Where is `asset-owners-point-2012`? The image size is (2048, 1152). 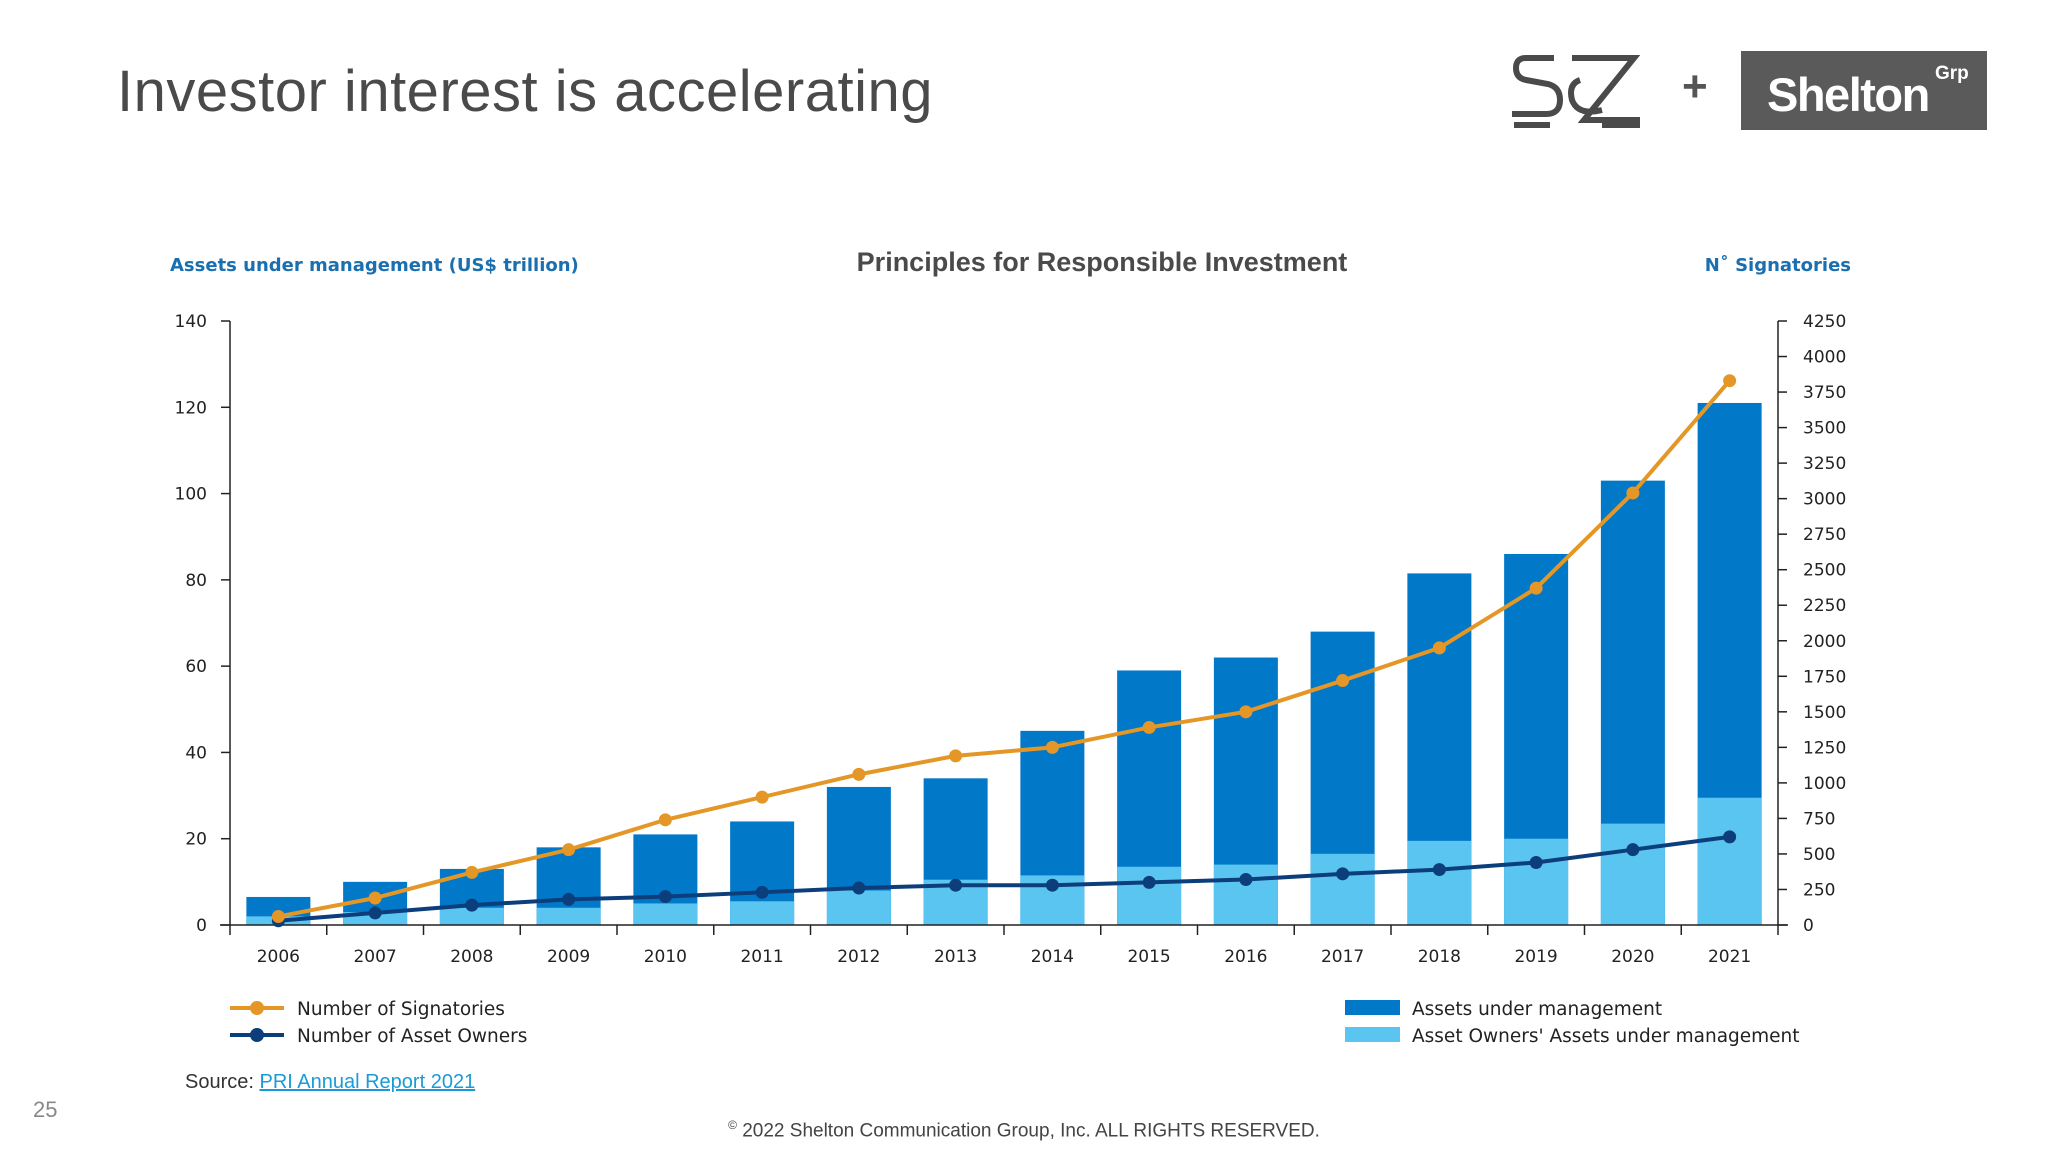 asset-owners-point-2012 is located at coordinates (859, 888).